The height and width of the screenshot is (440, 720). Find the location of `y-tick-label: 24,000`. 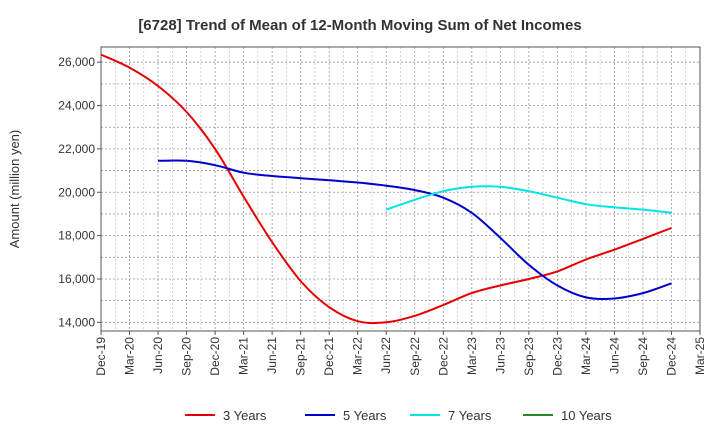

y-tick-label: 24,000 is located at coordinates (76, 106).